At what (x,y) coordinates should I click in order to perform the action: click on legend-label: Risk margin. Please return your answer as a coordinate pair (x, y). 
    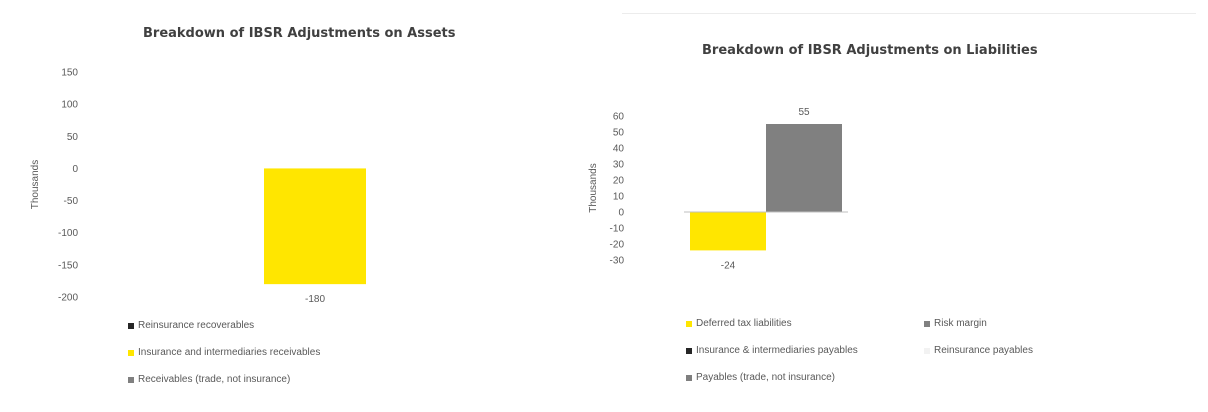
    Looking at the image, I should click on (960, 323).